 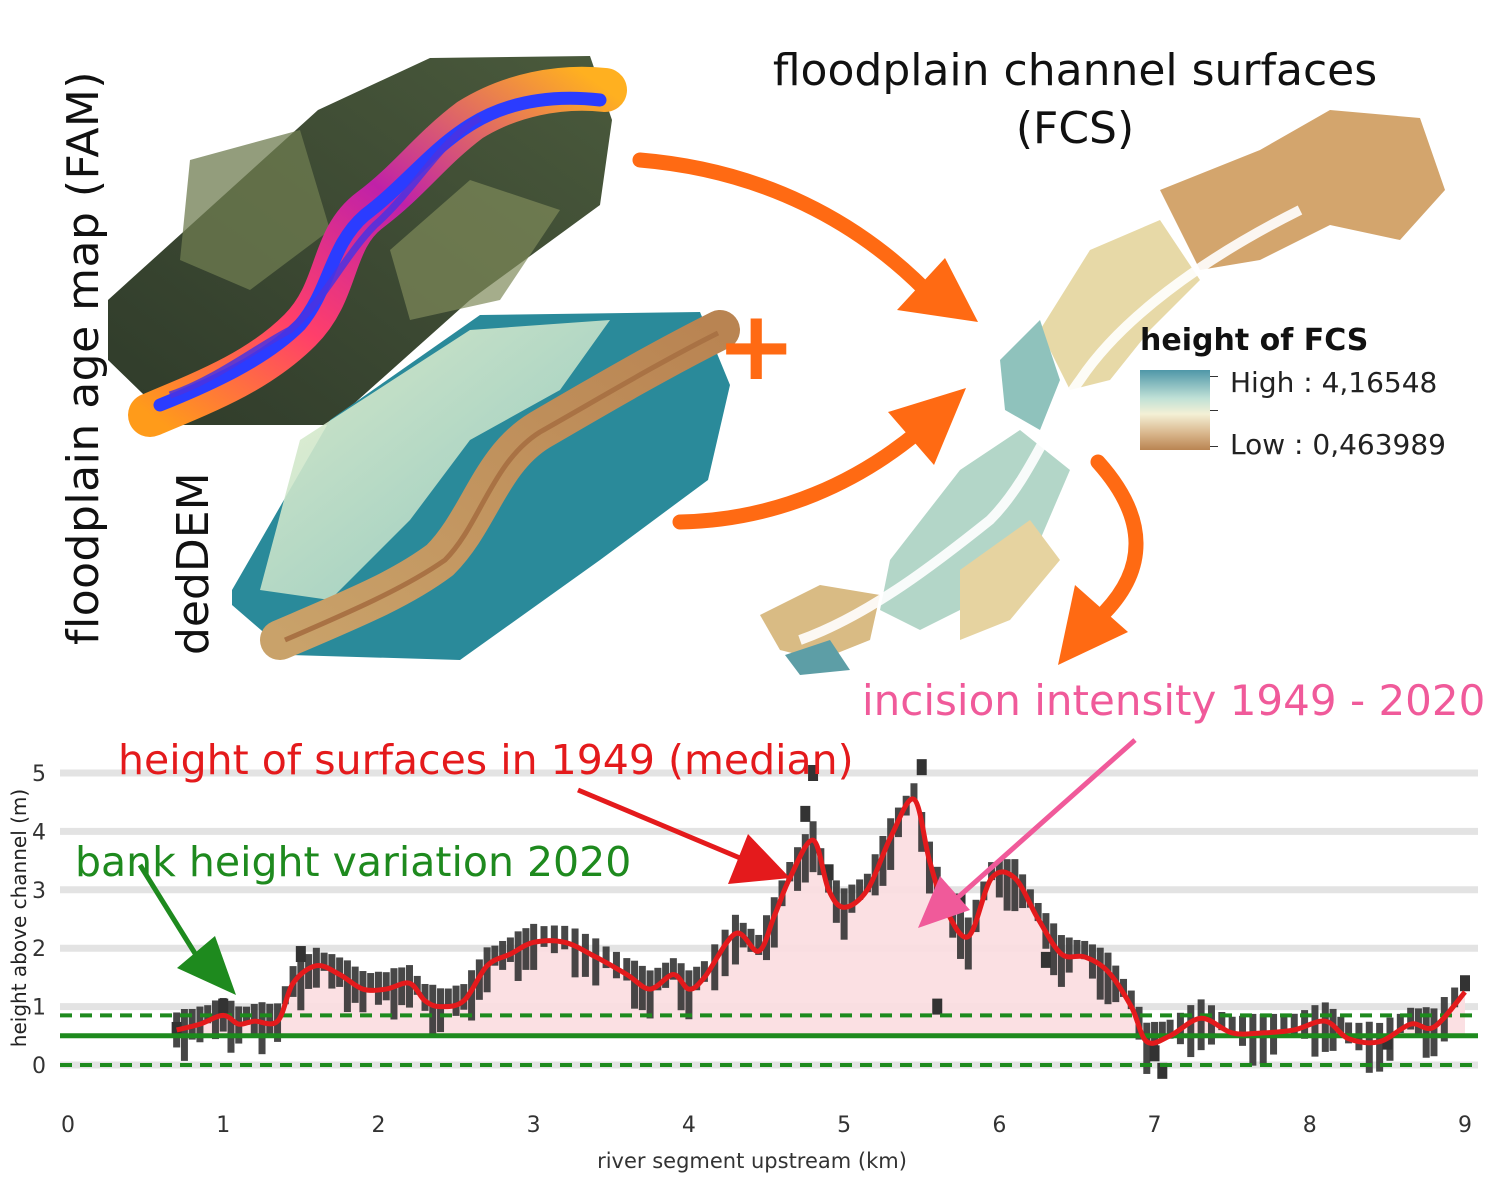 I want to click on median-arrow-head, so click(x=759, y=859).